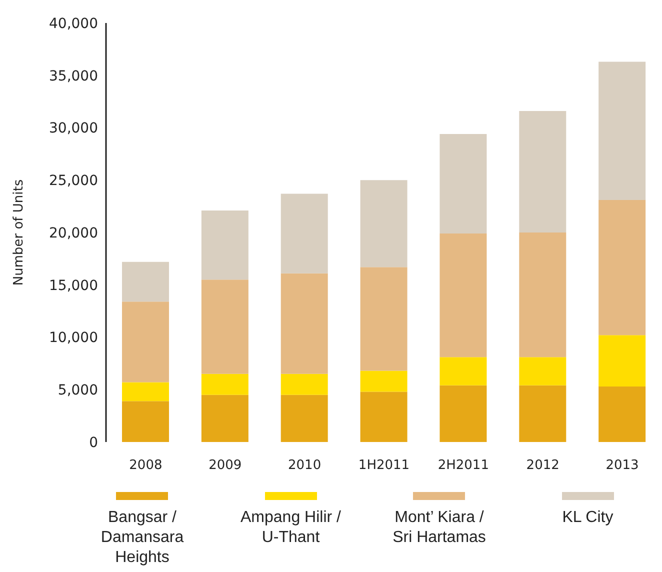  I want to click on y-tick-label: 15,000, so click(73, 286).